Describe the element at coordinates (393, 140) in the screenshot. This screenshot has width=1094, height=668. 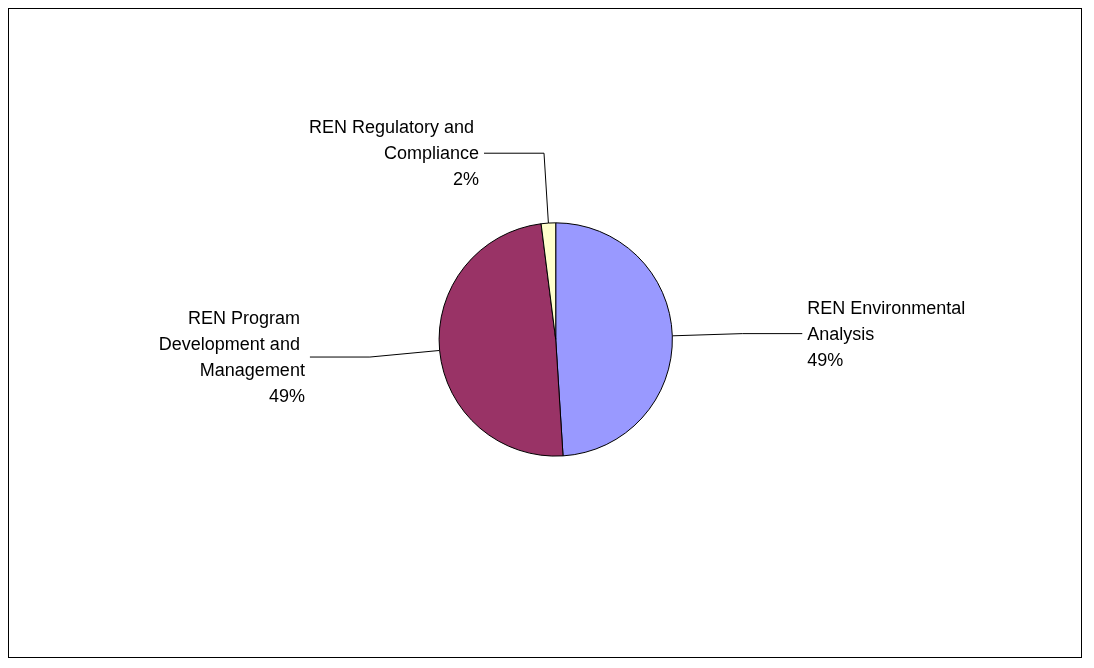
I see `slice-label: REN Regulatory and Compliance` at that location.